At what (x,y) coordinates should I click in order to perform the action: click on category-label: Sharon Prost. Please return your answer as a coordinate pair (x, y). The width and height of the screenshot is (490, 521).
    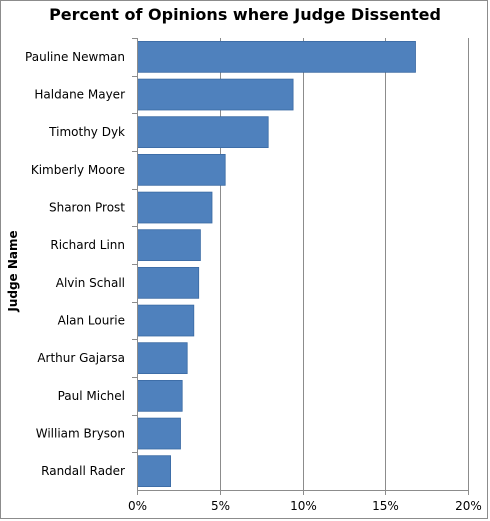
    Looking at the image, I should click on (87, 208).